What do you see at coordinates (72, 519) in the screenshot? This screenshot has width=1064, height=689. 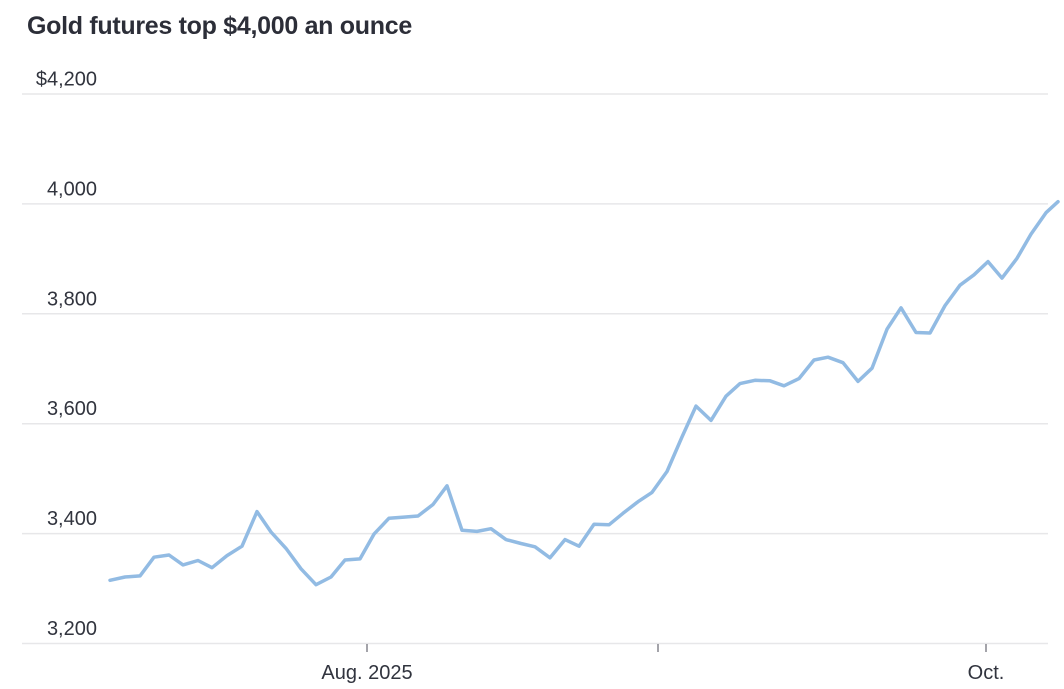 I see `y-axis-label: 3,400` at bounding box center [72, 519].